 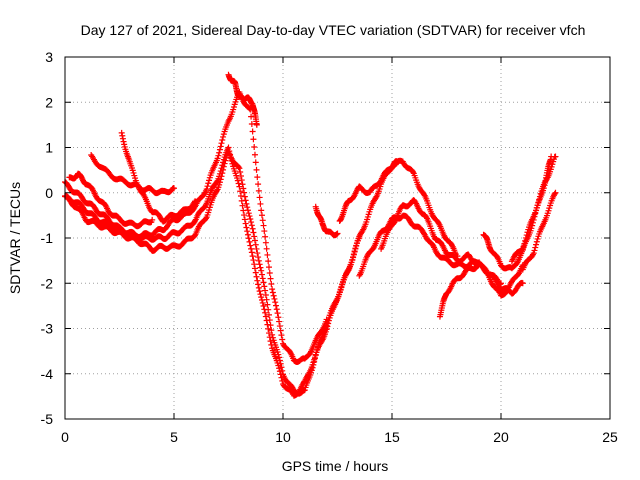 I want to click on series-arc15, so click(x=539, y=231).